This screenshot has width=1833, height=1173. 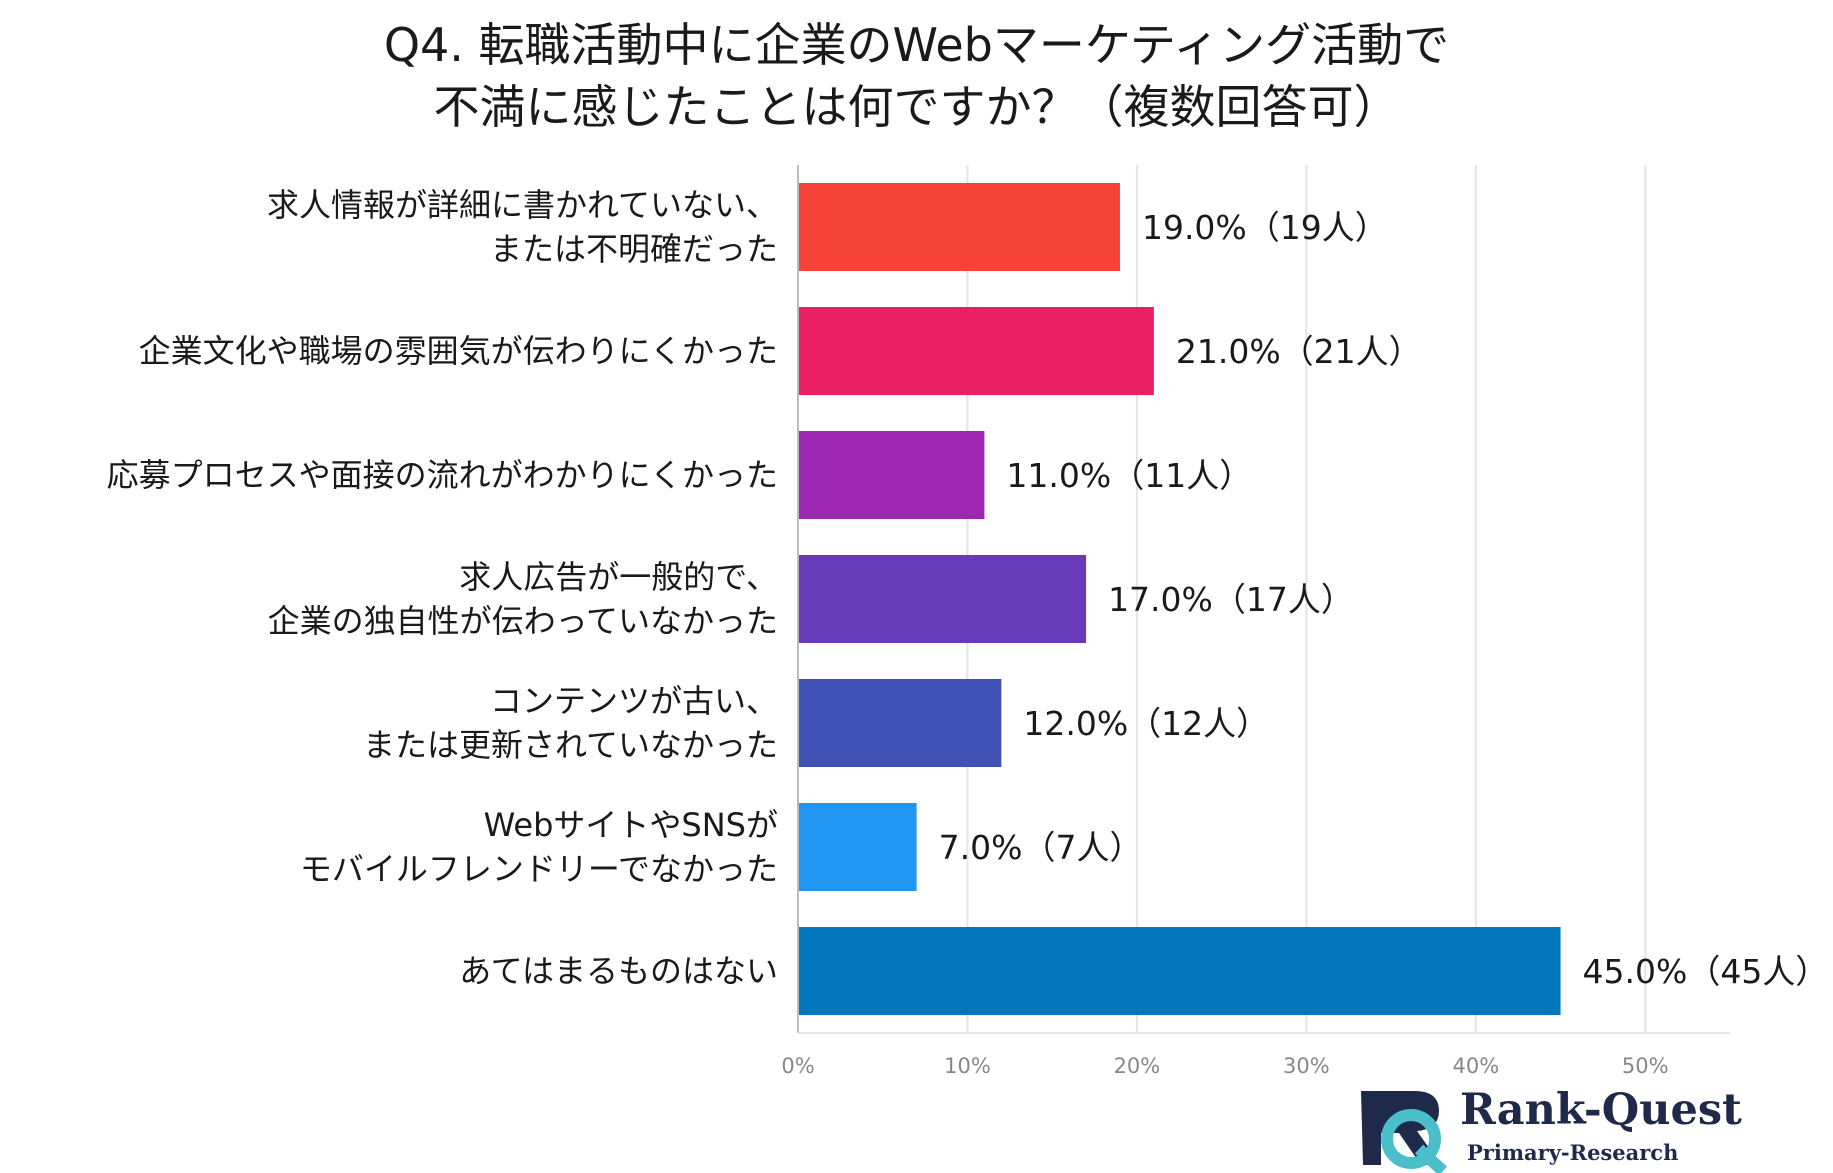 I want to click on logo-sub-text: Primary-Research, so click(x=1573, y=1152).